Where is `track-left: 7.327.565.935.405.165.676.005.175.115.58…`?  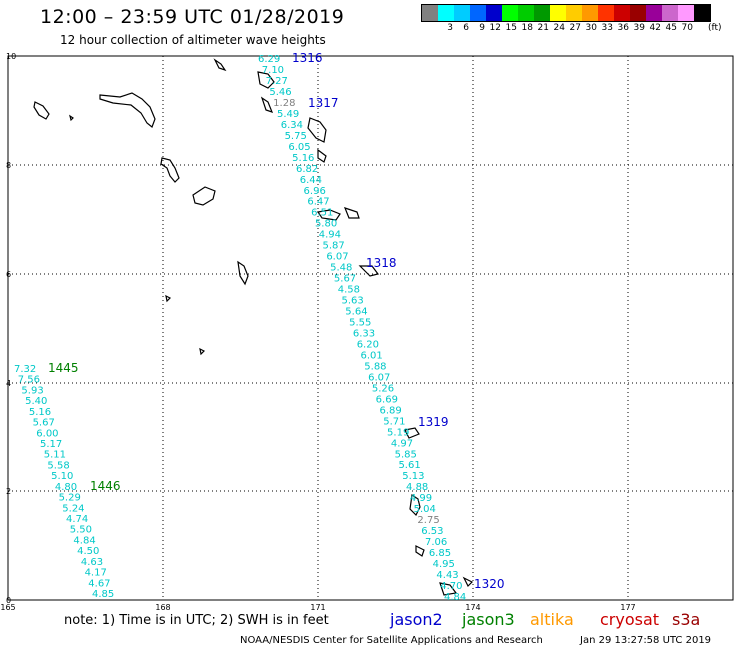 track-left: 7.327.565.935.405.165.676.005.175.115.58… is located at coordinates (64, 482).